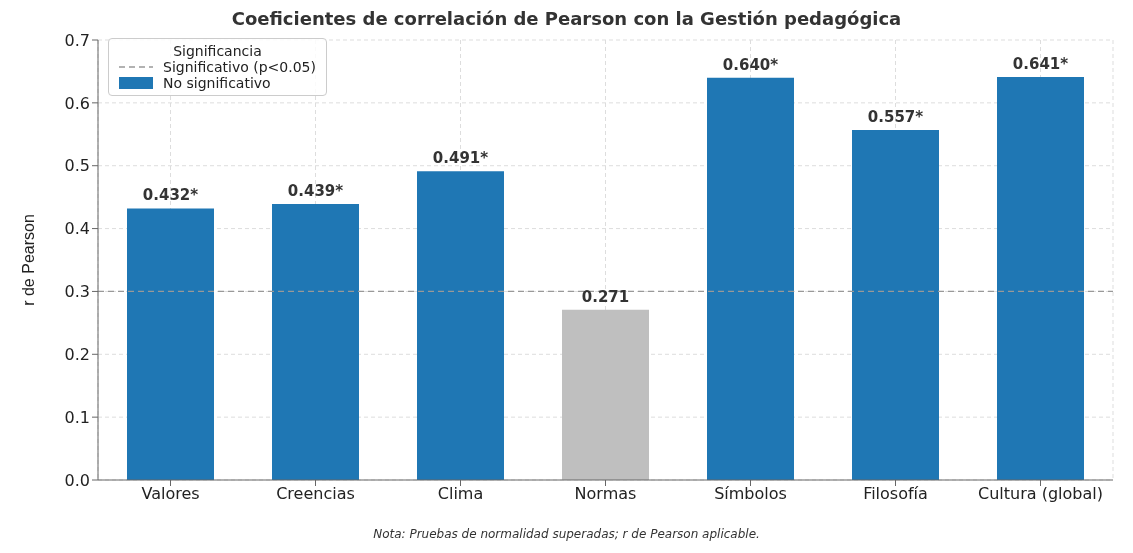 This screenshot has width=1133, height=553. Describe the element at coordinates (315, 494) in the screenshot. I see `x-tick-label: Creencias` at that location.